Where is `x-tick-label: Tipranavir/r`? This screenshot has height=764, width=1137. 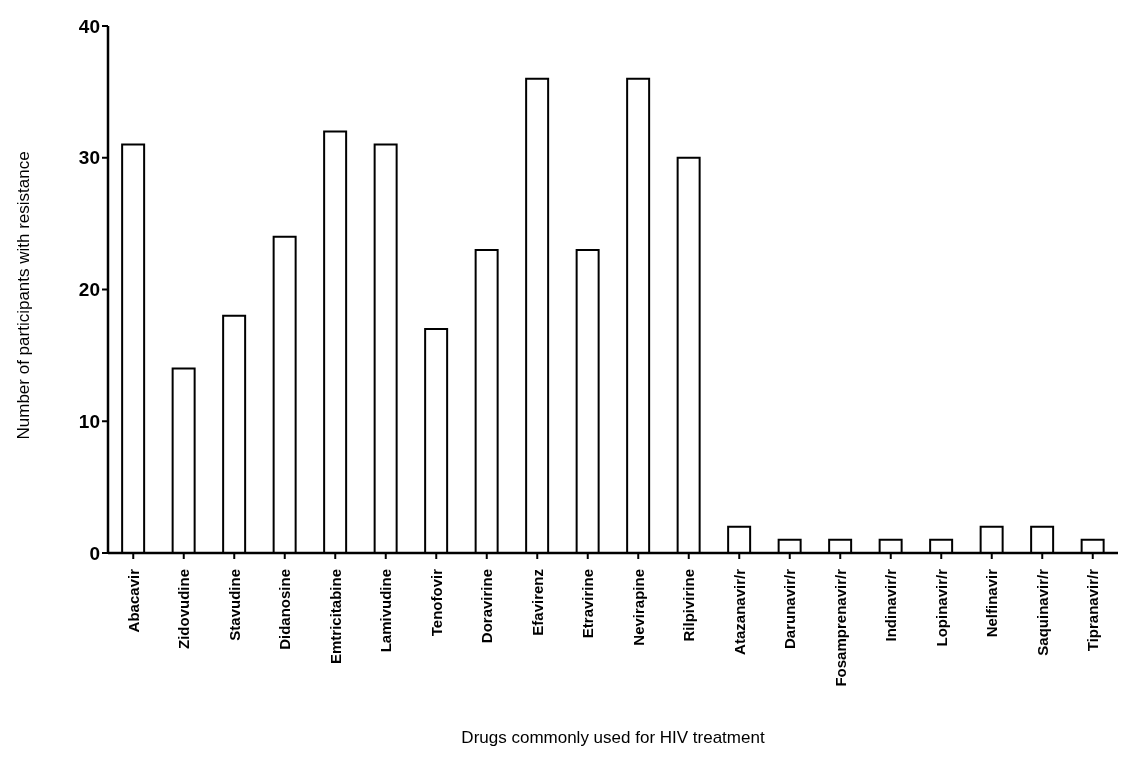
x-tick-label: Tipranavir/r is located at coordinates (1093, 610).